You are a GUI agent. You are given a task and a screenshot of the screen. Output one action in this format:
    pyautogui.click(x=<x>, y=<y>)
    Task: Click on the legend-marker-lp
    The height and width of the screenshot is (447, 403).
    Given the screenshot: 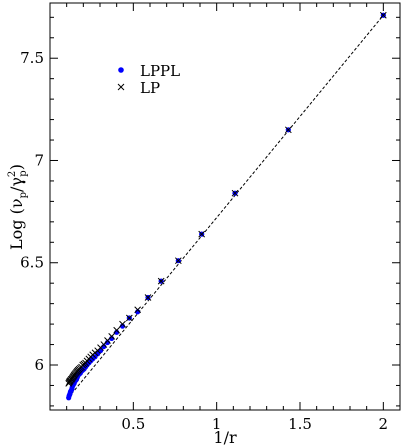 What is the action you would take?
    pyautogui.click(x=121, y=87)
    